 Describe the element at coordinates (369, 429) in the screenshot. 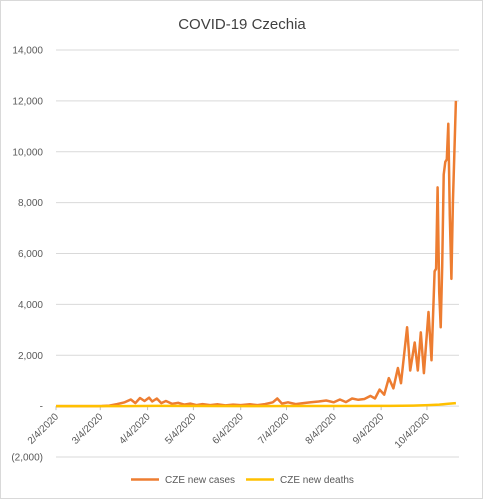

I see `x-tick-label: 9/4/2020` at that location.